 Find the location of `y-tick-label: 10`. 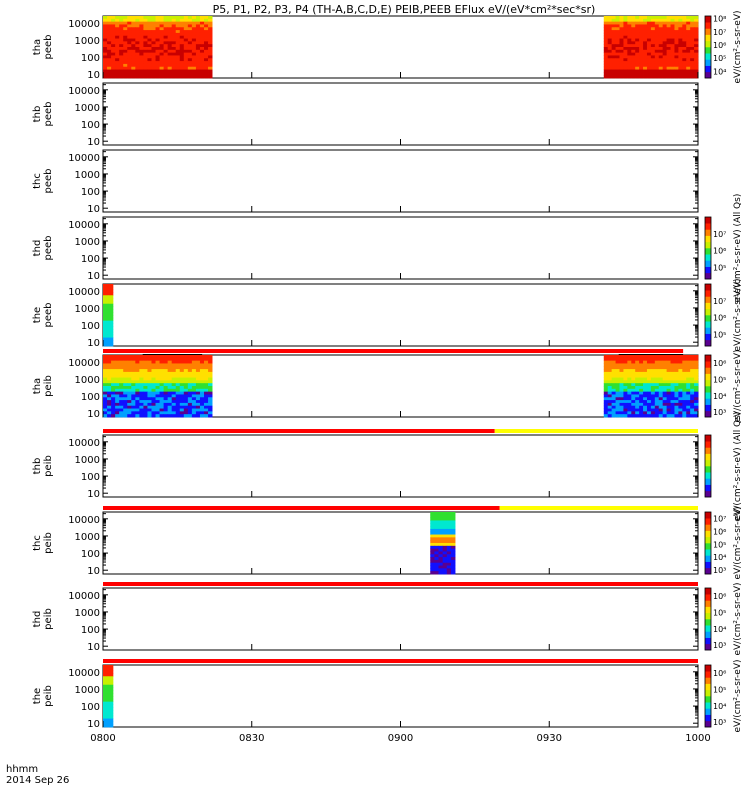

y-tick-label: 10 is located at coordinates (93, 494).